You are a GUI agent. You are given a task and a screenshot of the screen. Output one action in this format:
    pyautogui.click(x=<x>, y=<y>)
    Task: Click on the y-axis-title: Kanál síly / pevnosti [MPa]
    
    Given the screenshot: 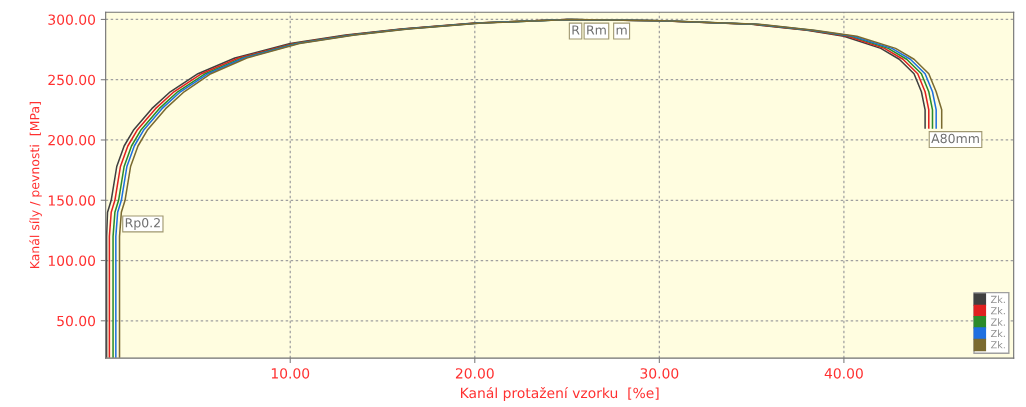 What is the action you would take?
    pyautogui.click(x=35, y=185)
    